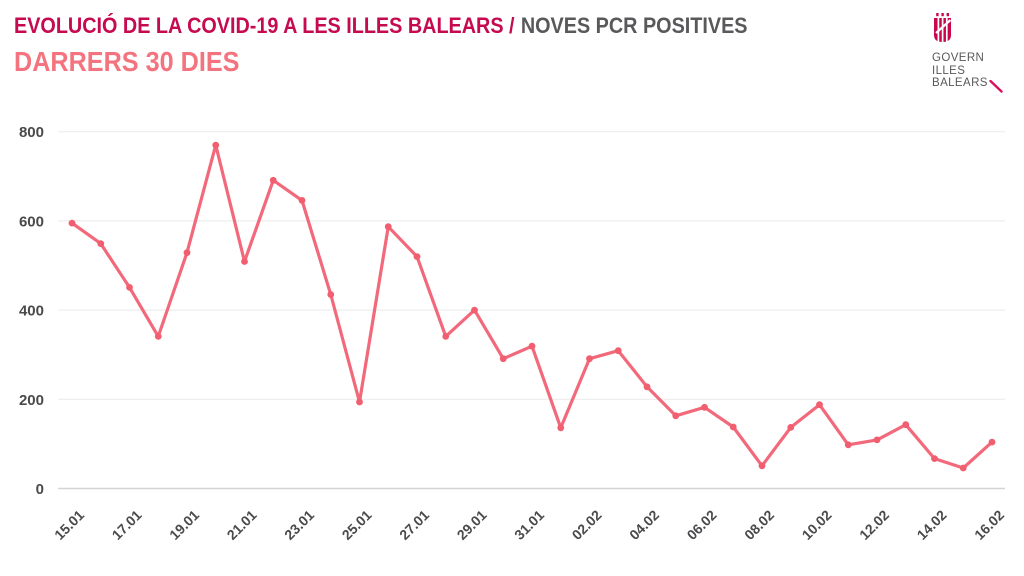 The width and height of the screenshot is (1024, 576). Describe the element at coordinates (958, 58) in the screenshot. I see `logo-line-govern: GOVERN` at that location.